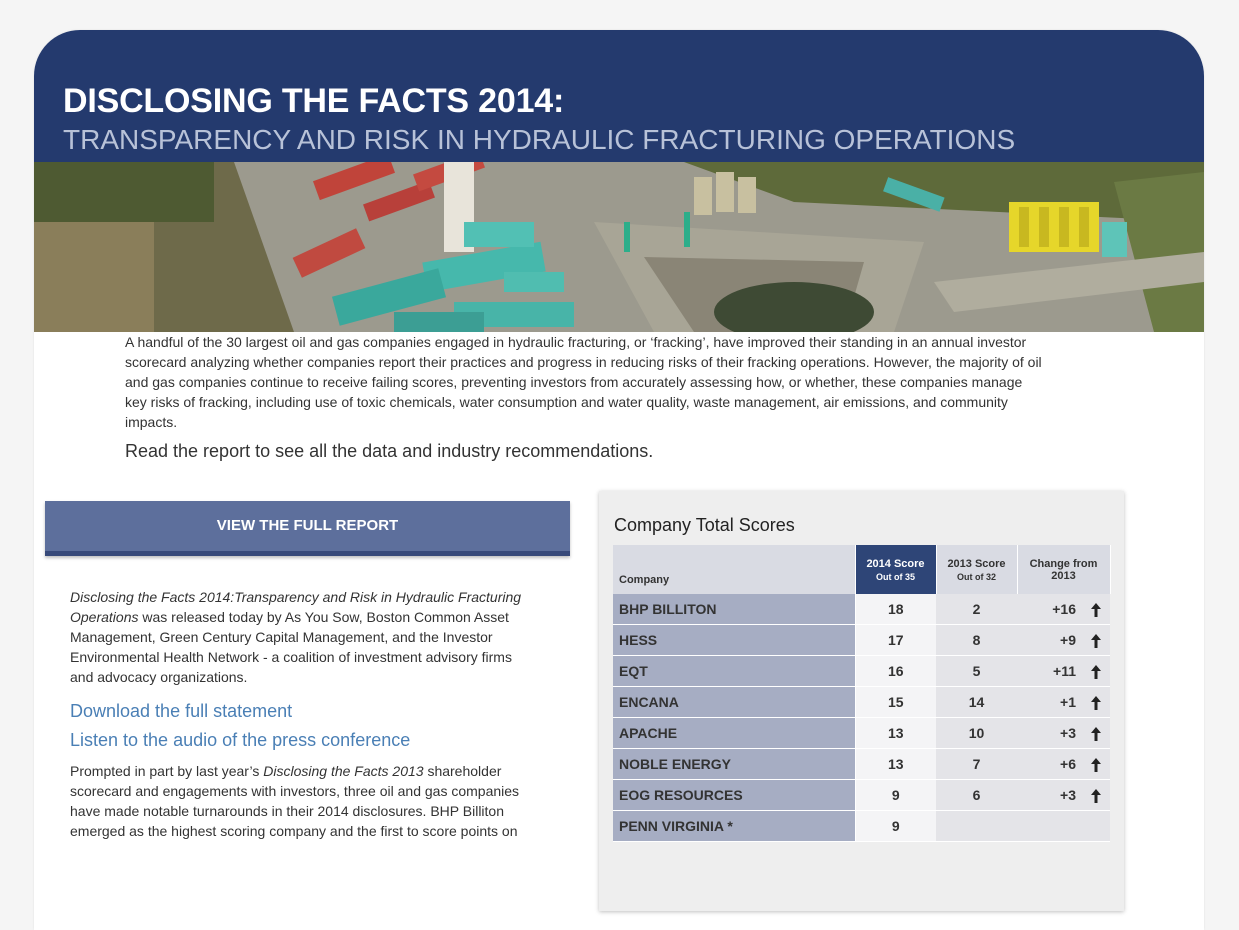  I want to click on score-change, so click(1049, 826).